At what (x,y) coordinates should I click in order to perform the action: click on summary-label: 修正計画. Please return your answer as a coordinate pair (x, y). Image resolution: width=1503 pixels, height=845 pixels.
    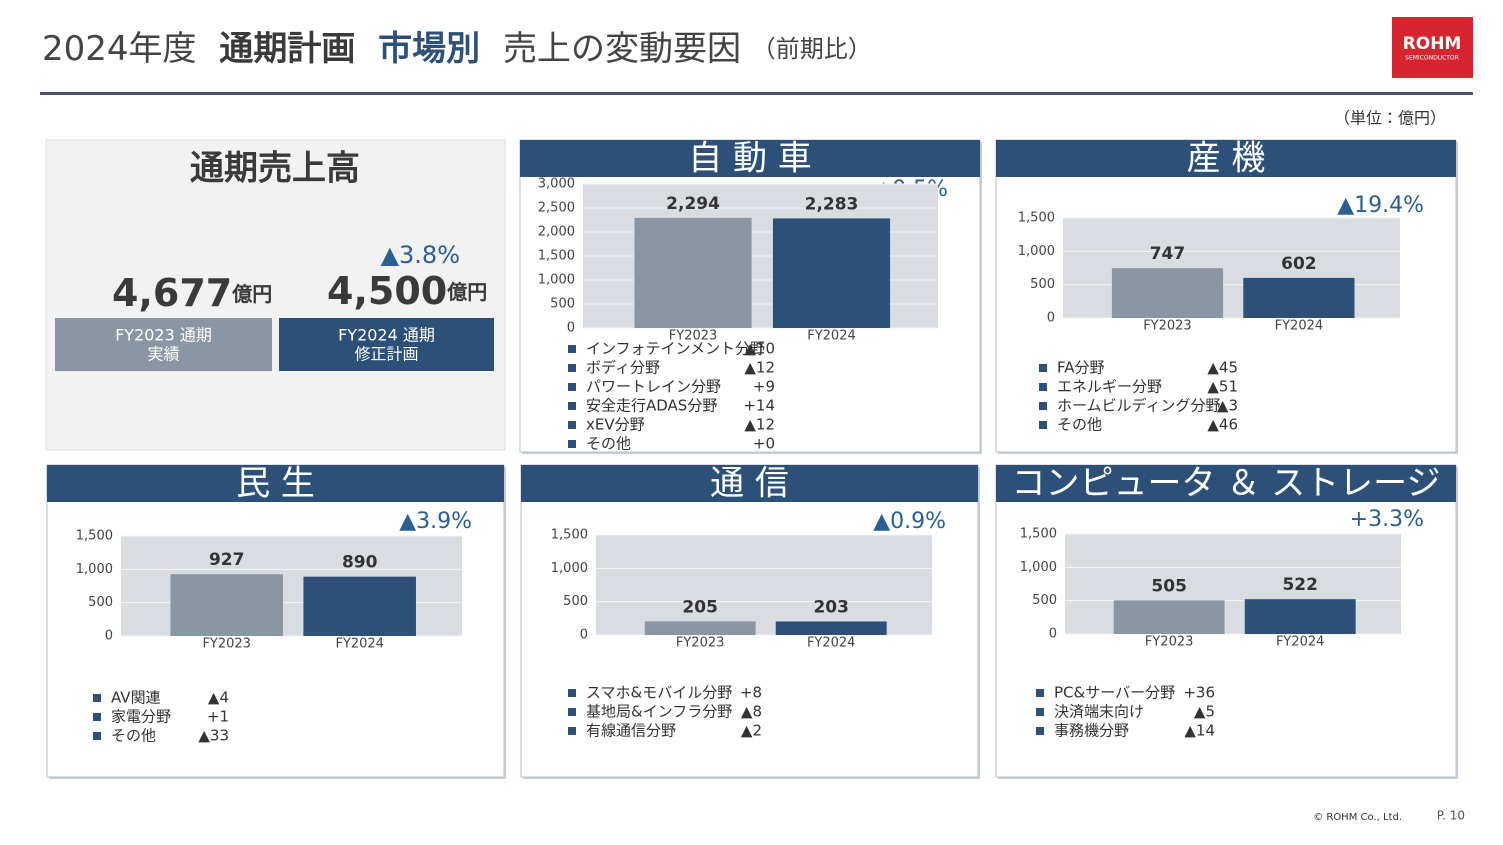
    Looking at the image, I should click on (386, 354).